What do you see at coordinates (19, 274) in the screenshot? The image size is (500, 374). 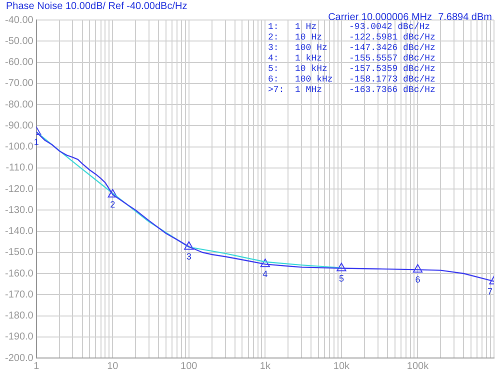 I see `y-tick-label: -160.0` at bounding box center [19, 274].